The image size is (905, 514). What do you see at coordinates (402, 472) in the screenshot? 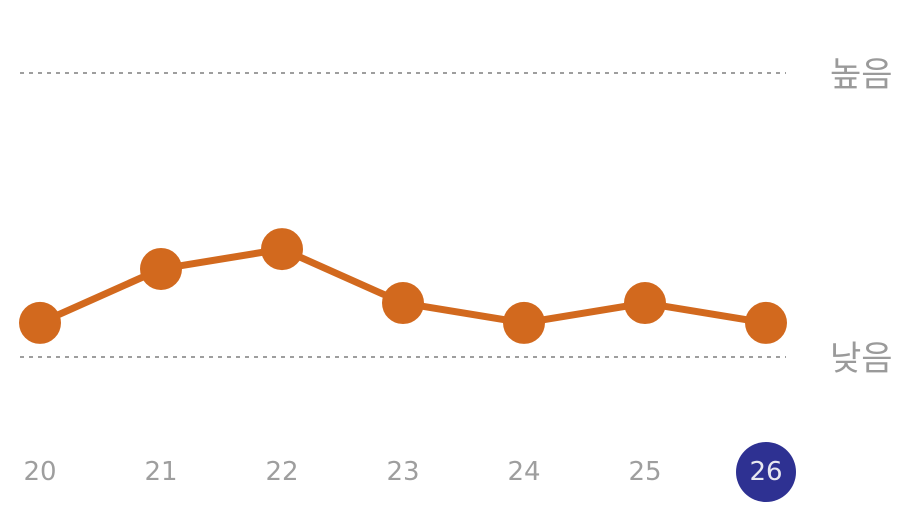
I see `x-tick-label-23: 23` at bounding box center [402, 472].